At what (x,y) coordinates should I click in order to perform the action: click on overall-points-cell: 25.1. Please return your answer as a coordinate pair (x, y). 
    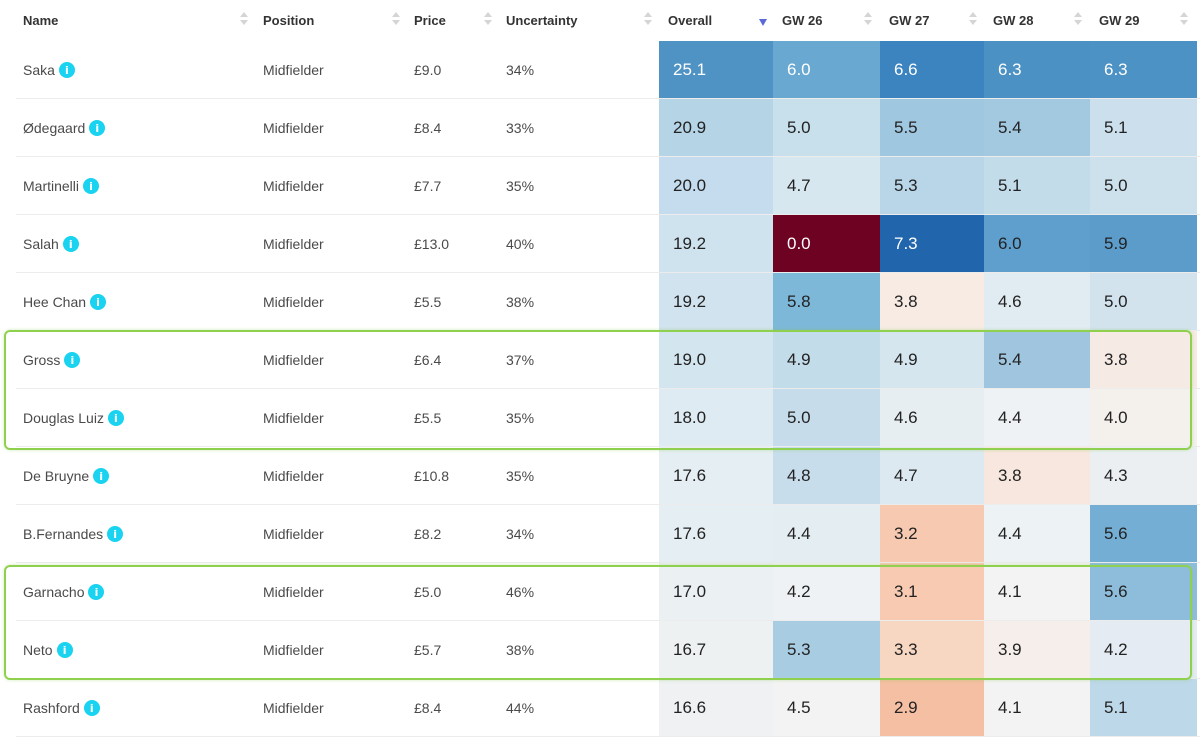
    Looking at the image, I should click on (716, 70).